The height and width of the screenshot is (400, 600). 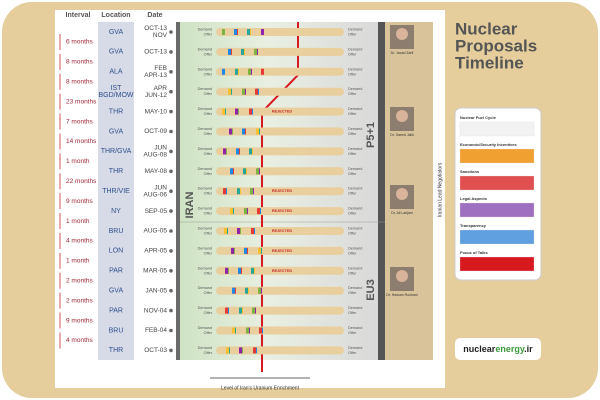 What do you see at coordinates (156, 194) in the screenshot?
I see `date: AUG-06` at bounding box center [156, 194].